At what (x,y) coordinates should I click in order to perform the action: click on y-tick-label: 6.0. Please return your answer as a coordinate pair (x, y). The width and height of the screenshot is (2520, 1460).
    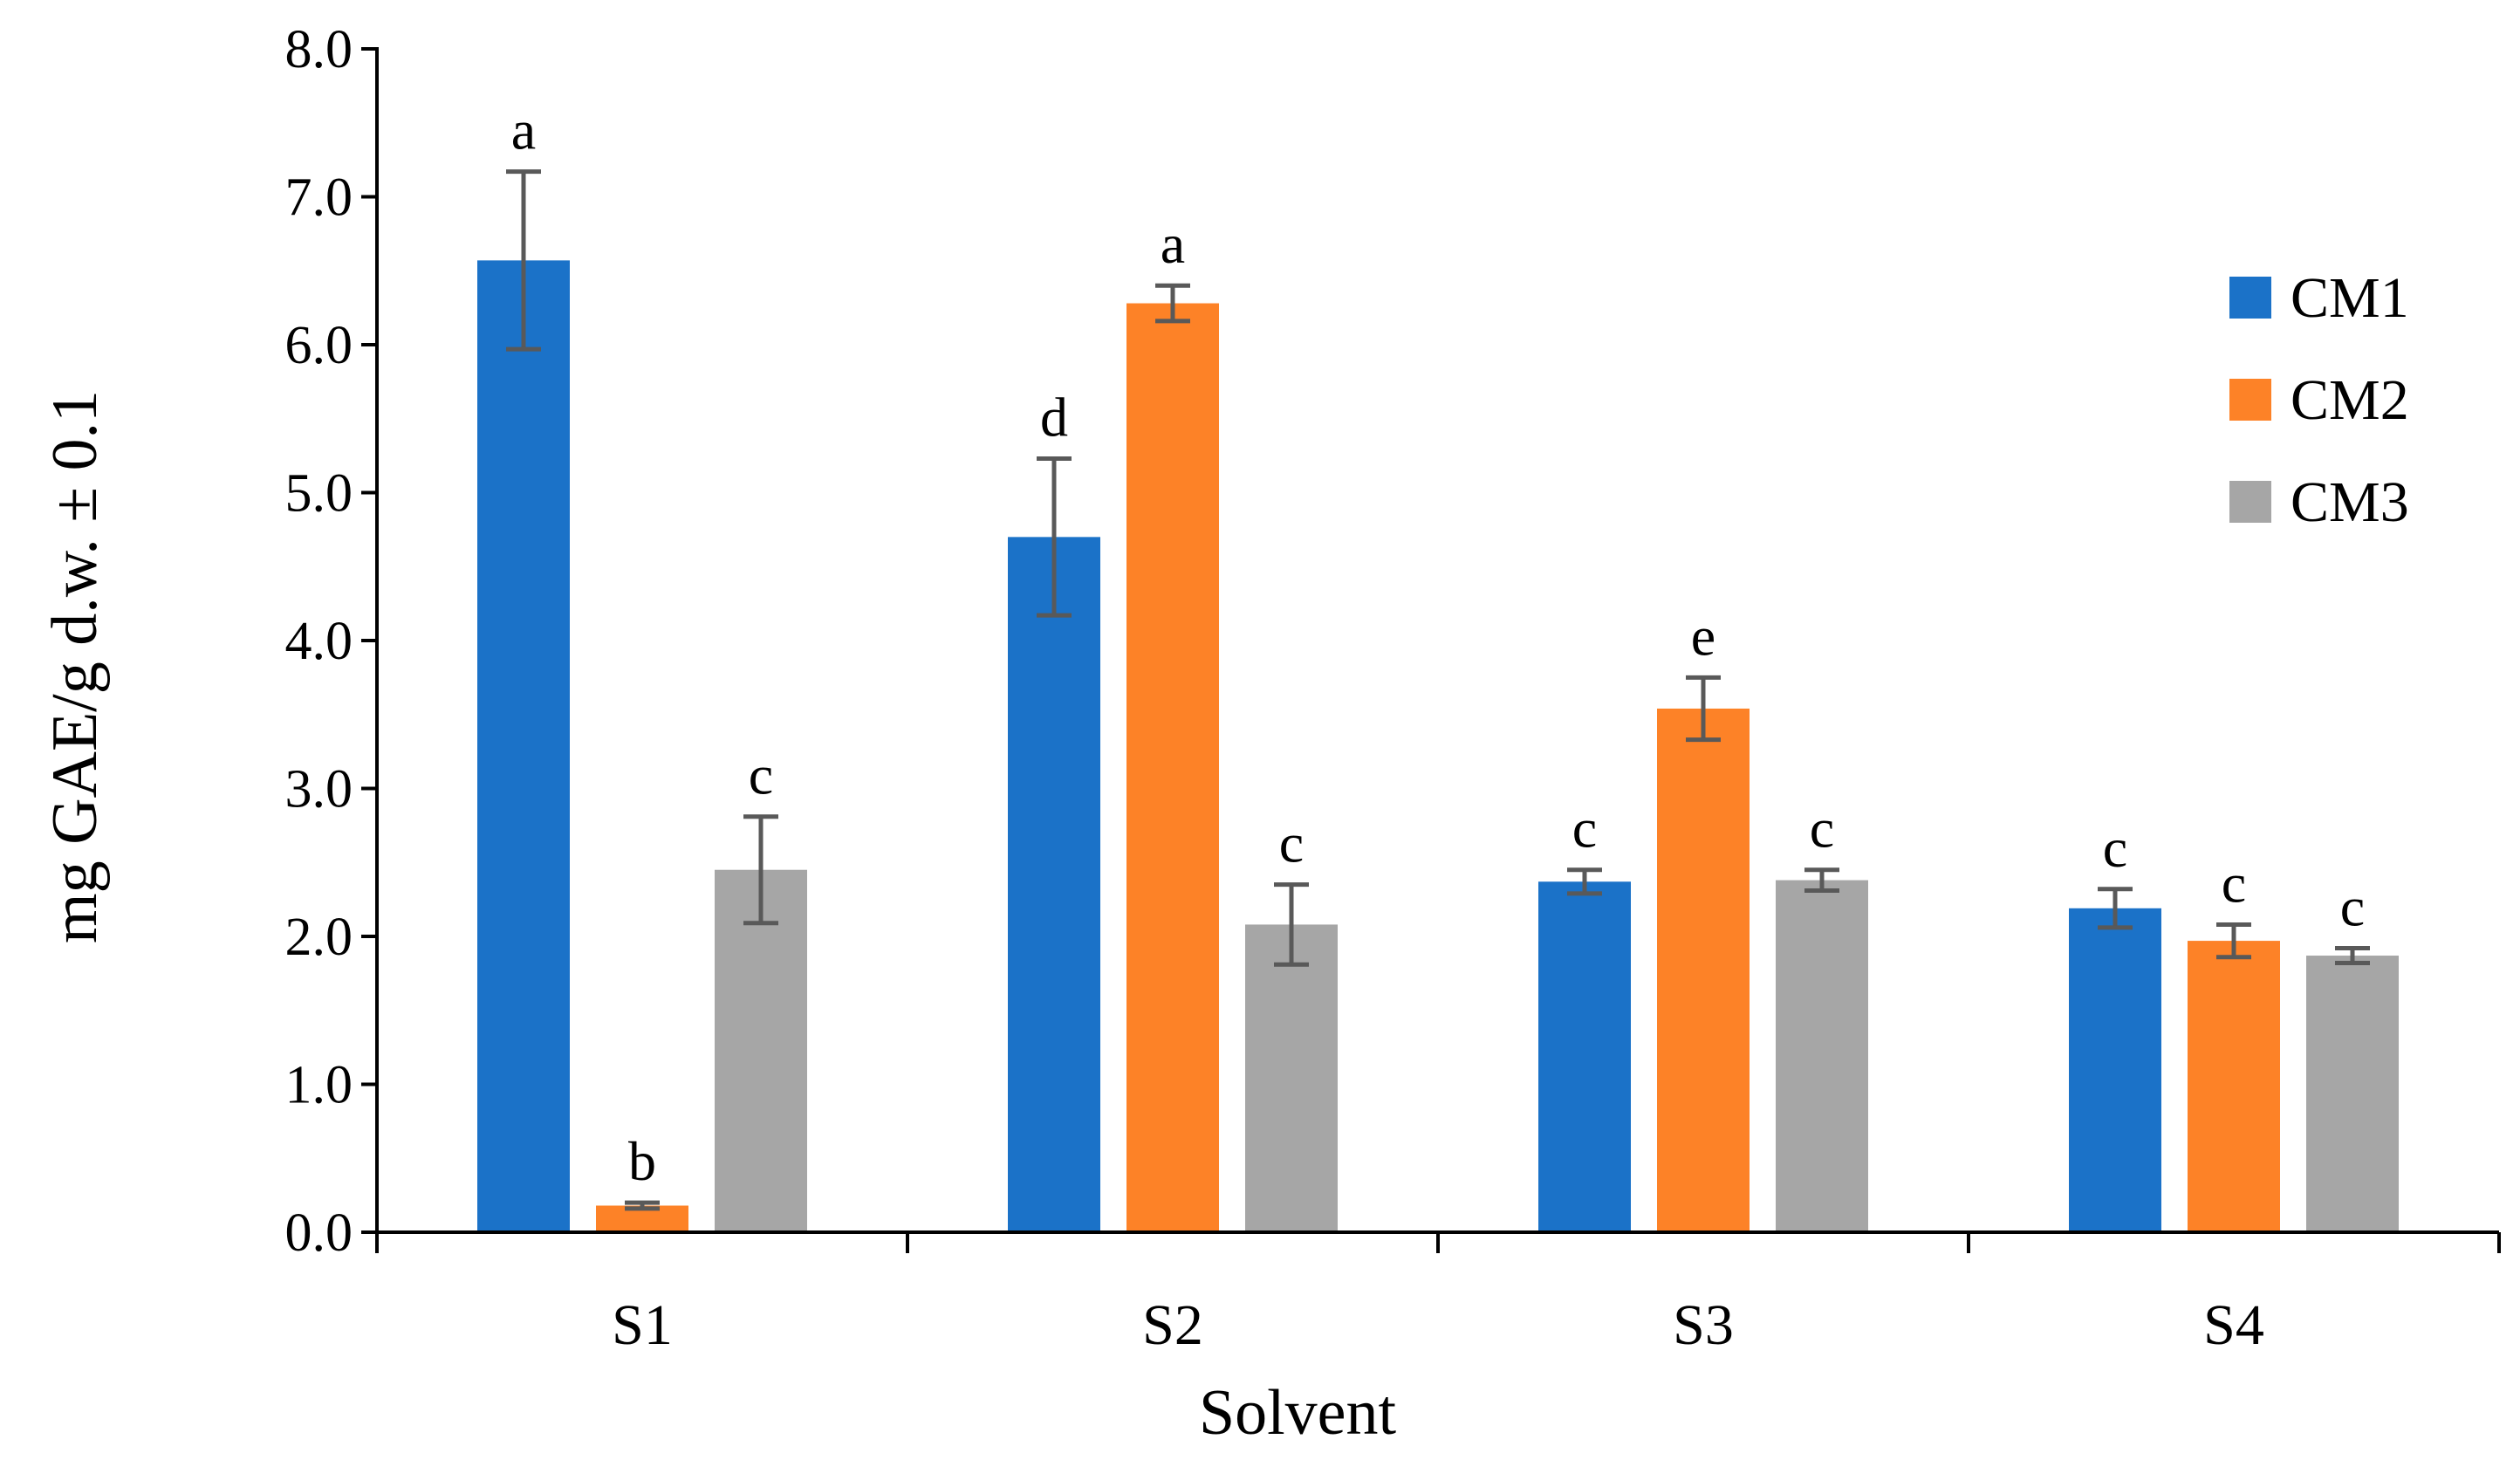
    Looking at the image, I should click on (319, 345).